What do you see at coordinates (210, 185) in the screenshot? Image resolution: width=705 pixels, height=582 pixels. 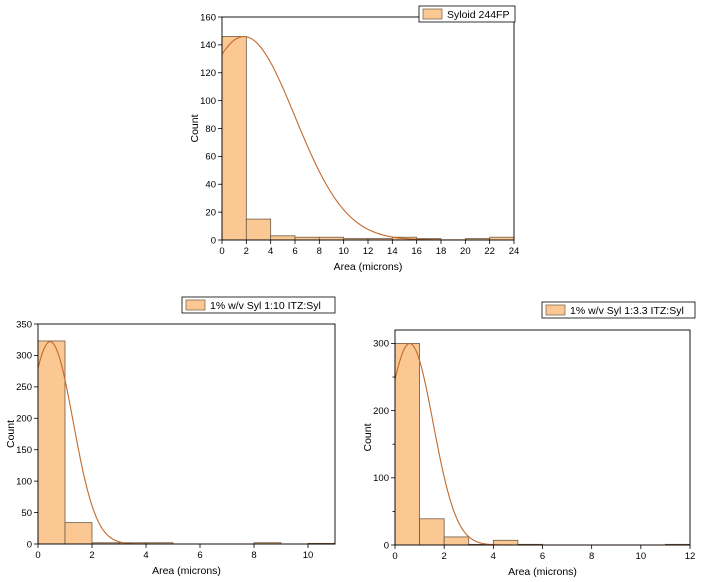 I see `y-tick-label: 40` at bounding box center [210, 185].